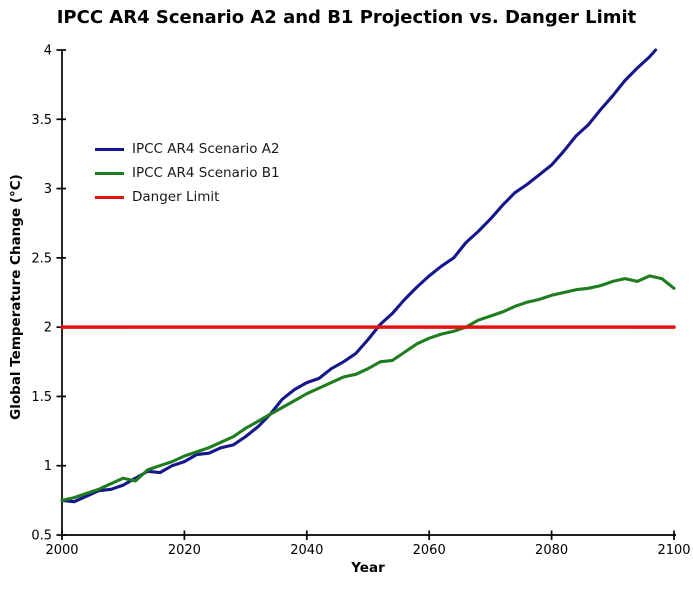 This screenshot has height=589, width=693. I want to click on x-tick-label: 2040, so click(306, 550).